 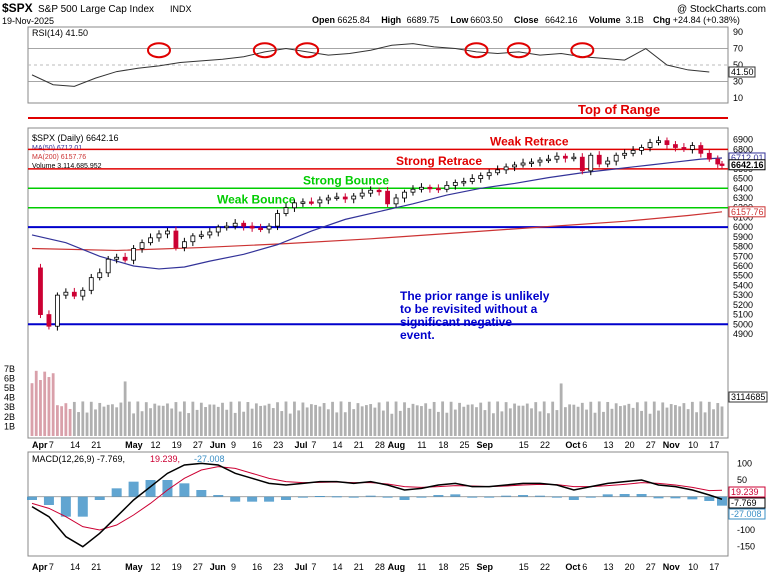 What do you see at coordinates (40, 567) in the screenshot?
I see `date-tick-label-bottom: Apr` at bounding box center [40, 567].